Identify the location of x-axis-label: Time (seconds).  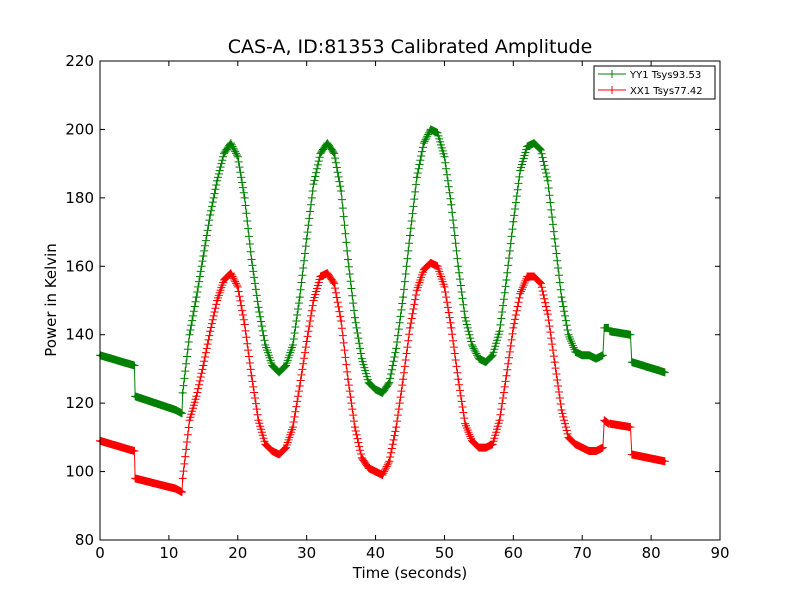
(410, 573).